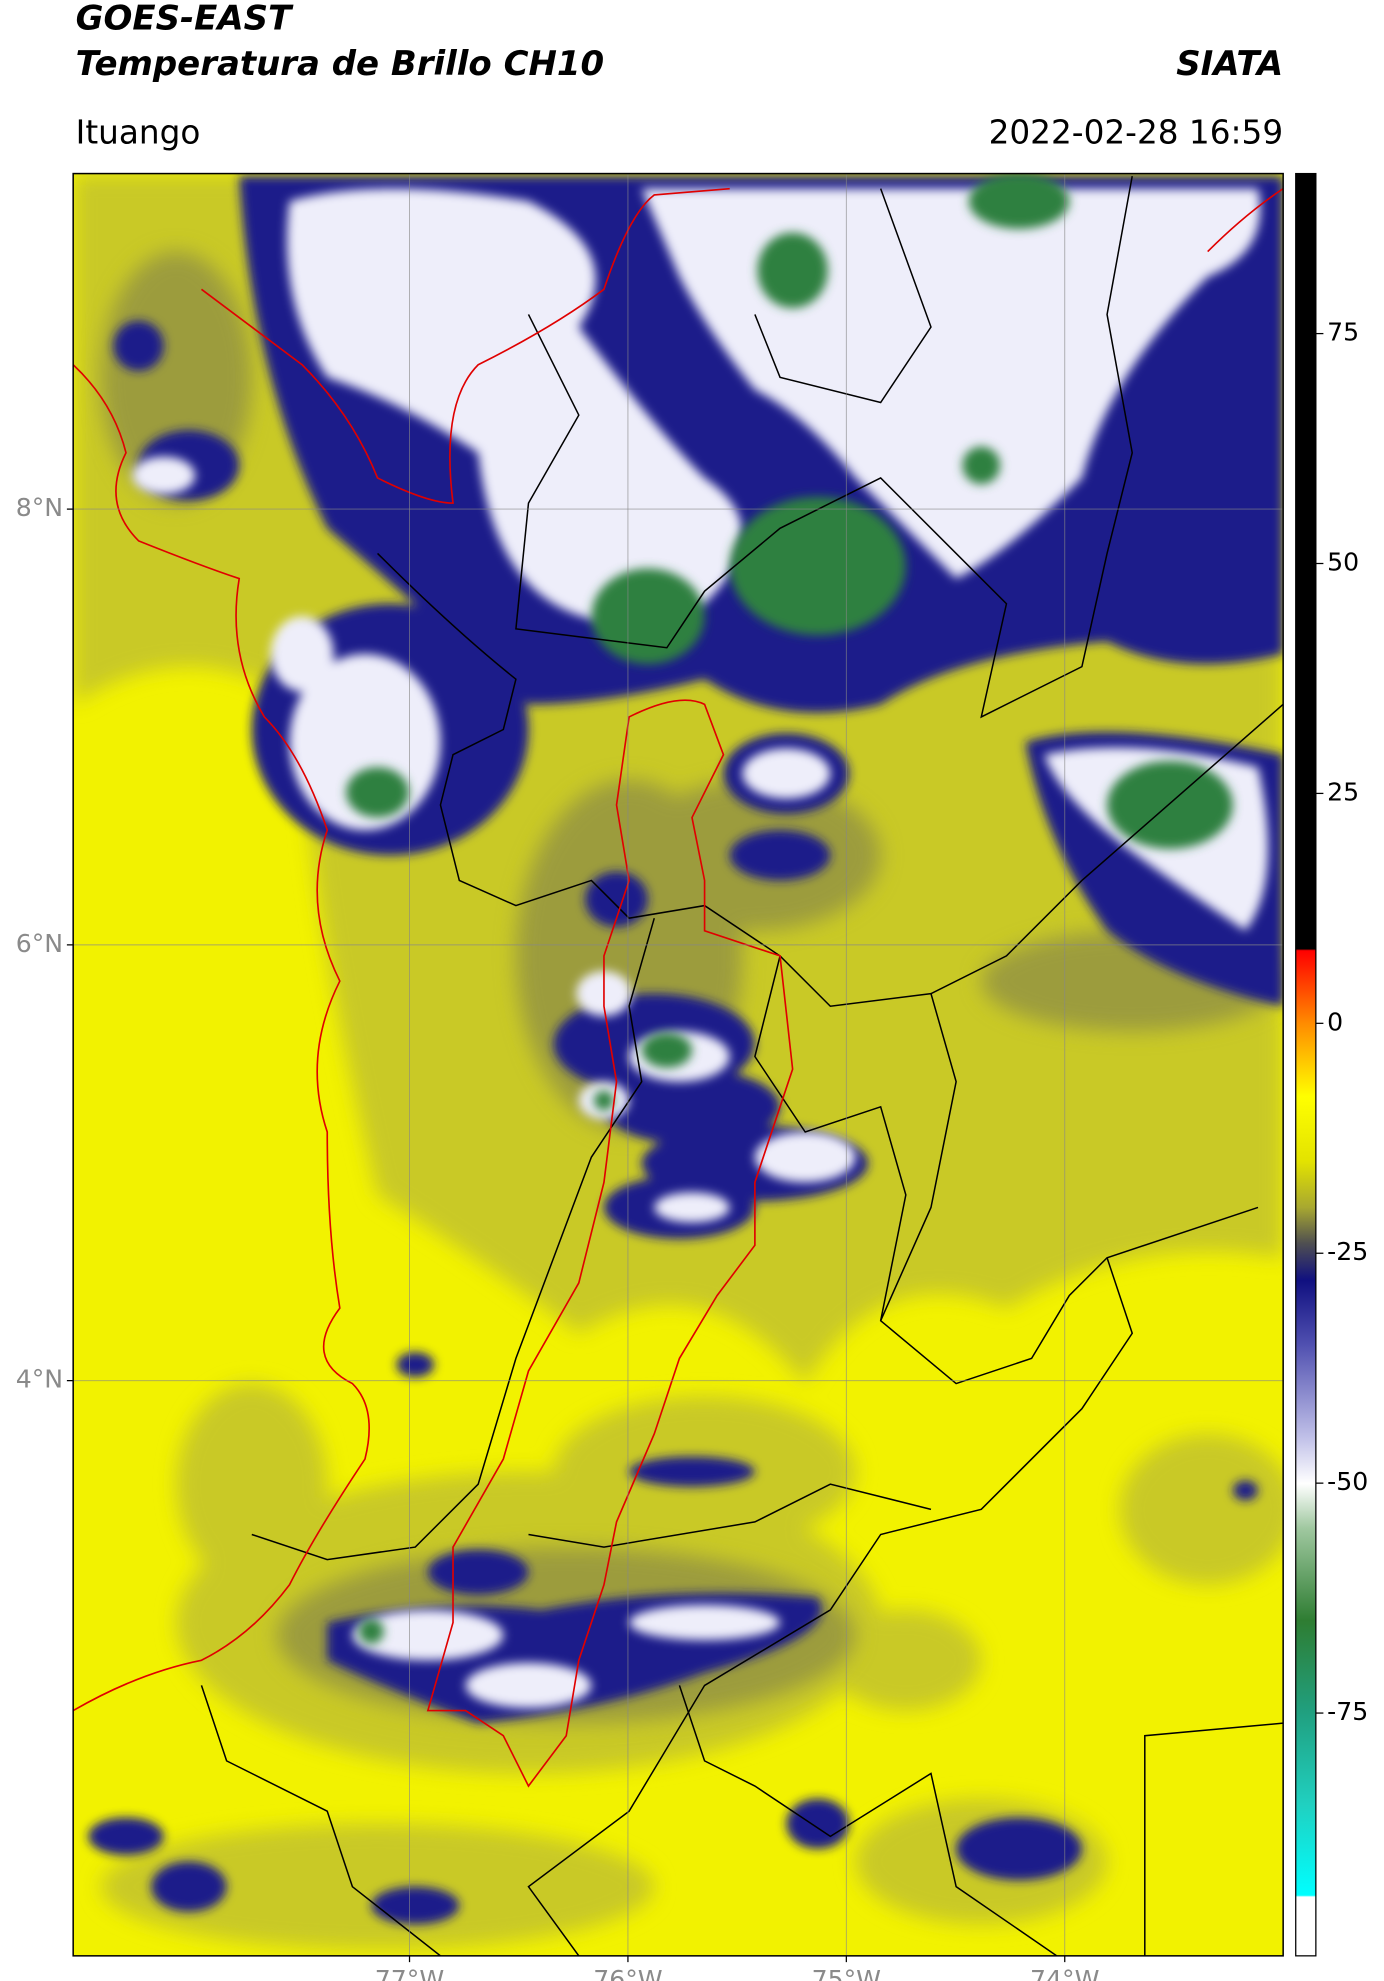 This screenshot has height=1981, width=1384. I want to click on x-tick-label: 77°W, so click(410, 1973).